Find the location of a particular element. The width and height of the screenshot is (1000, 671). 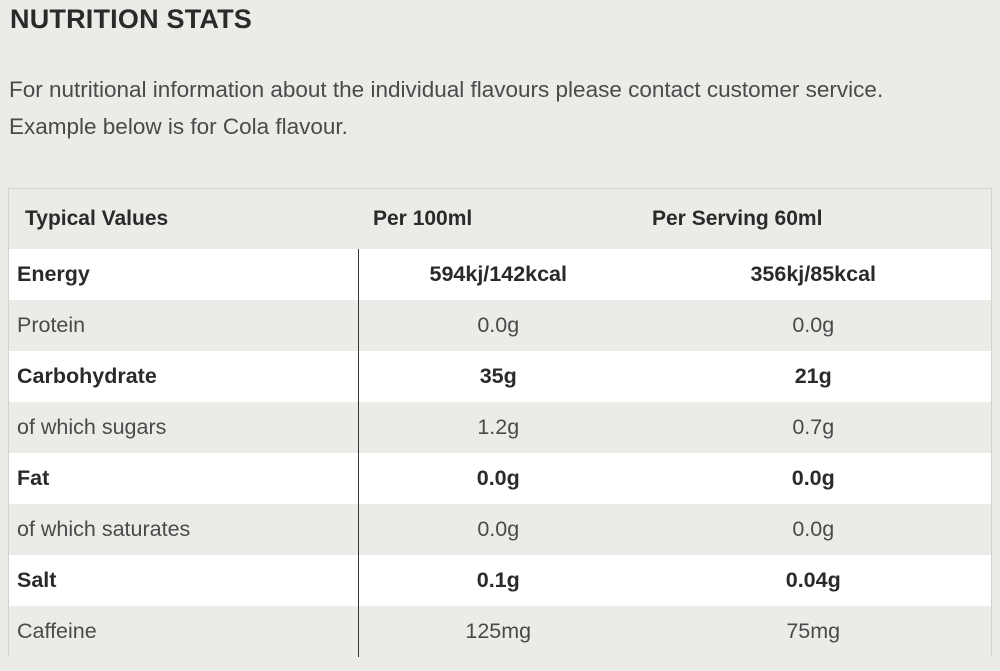

value-per-100ml: 594kj/142kcal is located at coordinates (501, 274).